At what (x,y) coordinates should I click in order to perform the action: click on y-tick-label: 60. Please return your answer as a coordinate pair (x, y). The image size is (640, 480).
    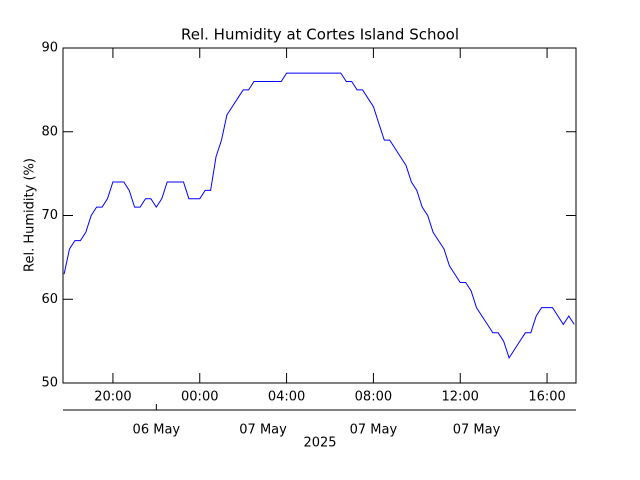
    Looking at the image, I should click on (49, 299).